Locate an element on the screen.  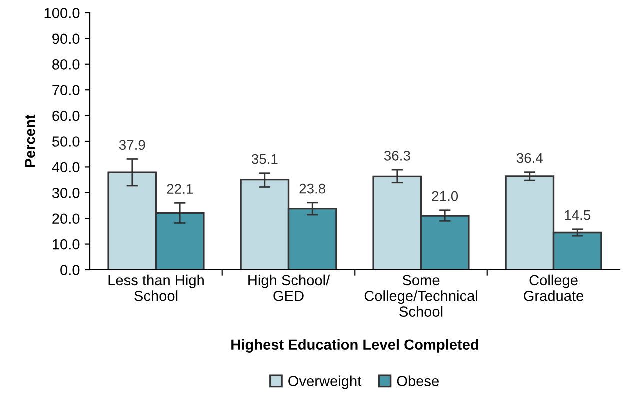
data-label: 22.1 is located at coordinates (180, 189).